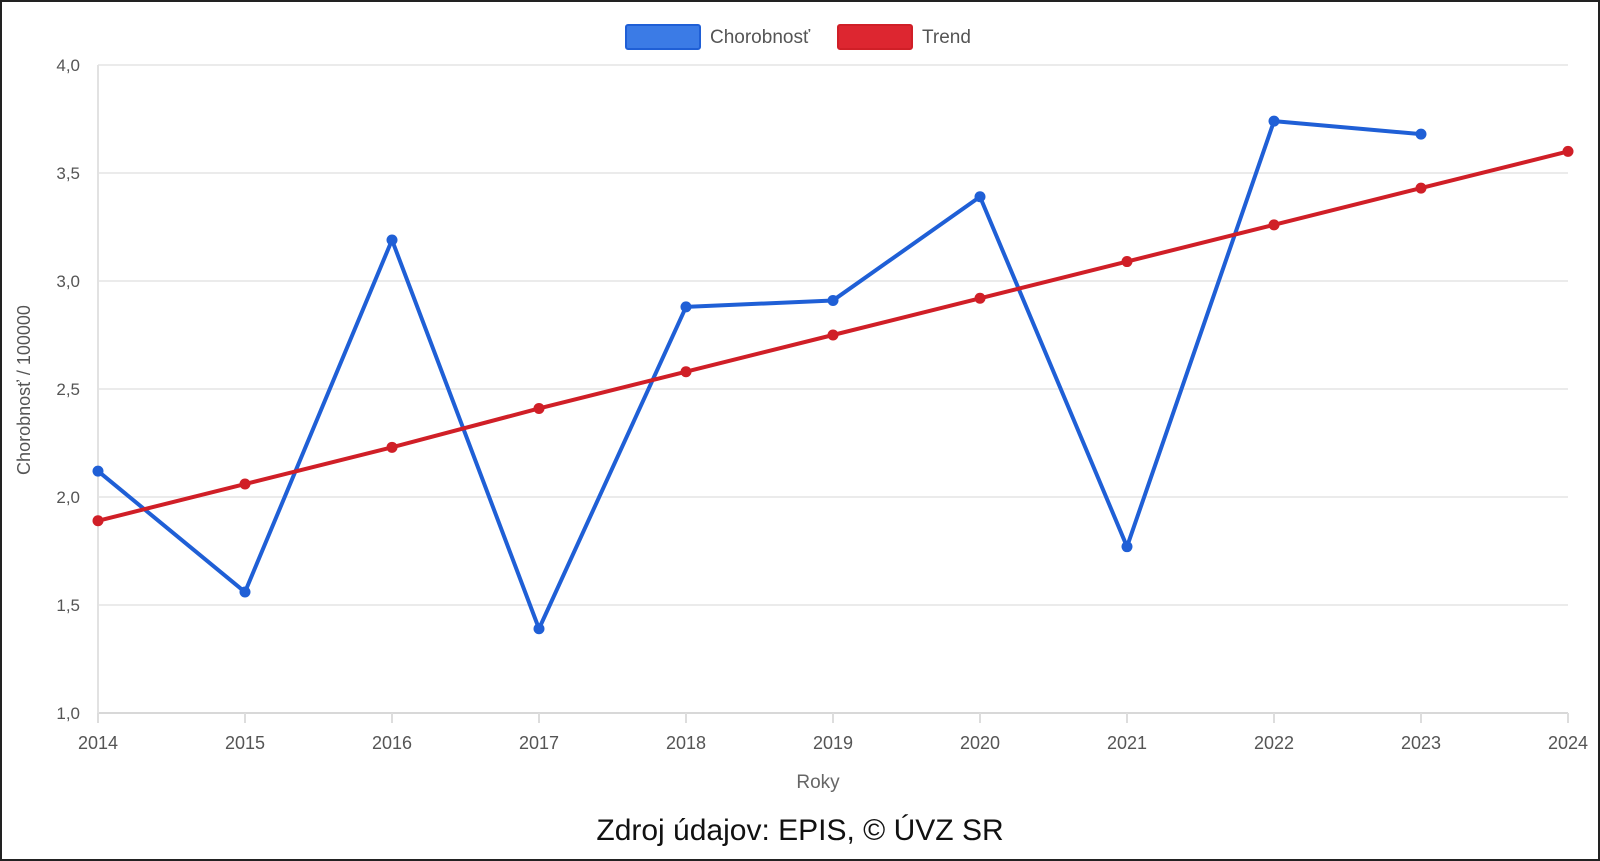 The height and width of the screenshot is (861, 1600). What do you see at coordinates (68, 281) in the screenshot?
I see `y-tick-label: 3,0` at bounding box center [68, 281].